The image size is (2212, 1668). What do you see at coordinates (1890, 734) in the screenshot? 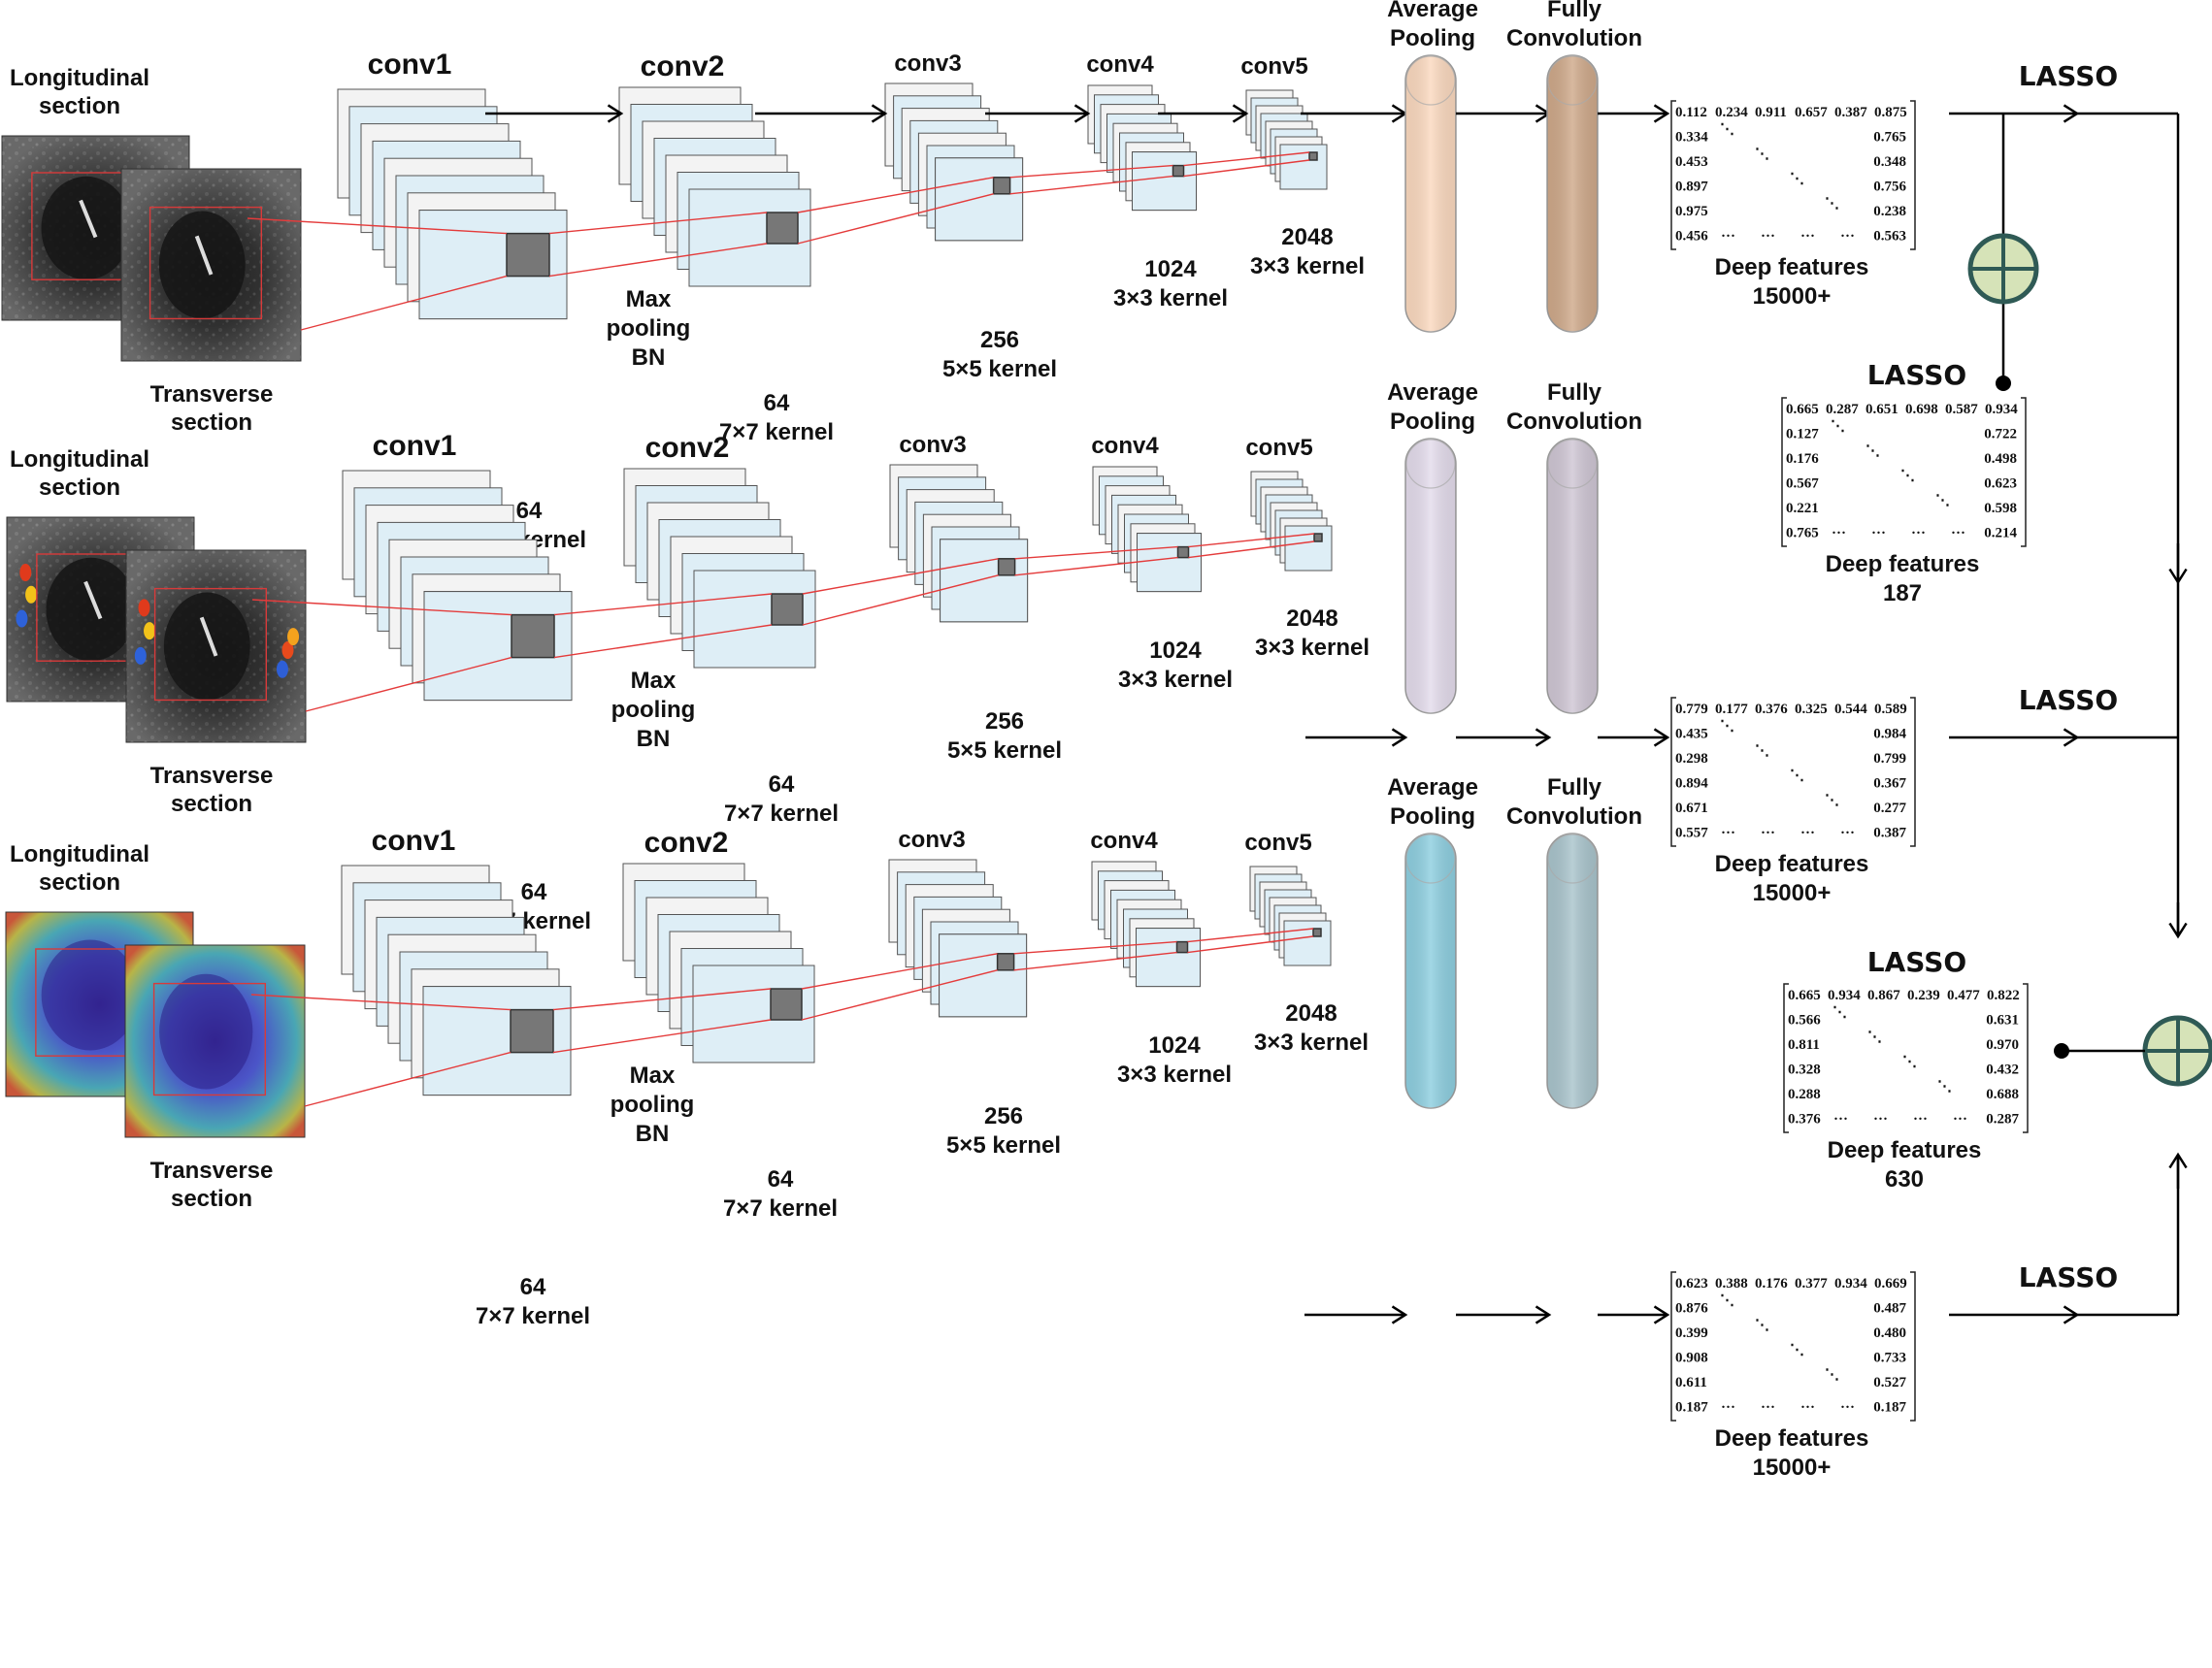
I see `matrix-cell: 0.984` at bounding box center [1890, 734].